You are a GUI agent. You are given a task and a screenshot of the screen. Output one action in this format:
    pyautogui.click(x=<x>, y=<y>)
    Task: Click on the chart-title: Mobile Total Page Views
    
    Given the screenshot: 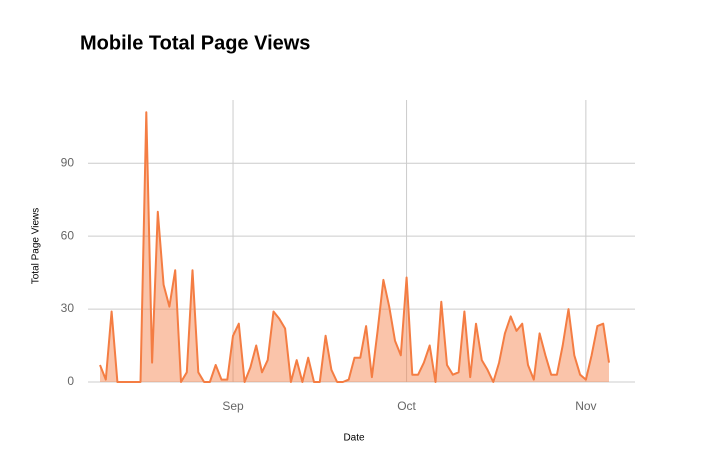 What is the action you would take?
    pyautogui.click(x=195, y=43)
    